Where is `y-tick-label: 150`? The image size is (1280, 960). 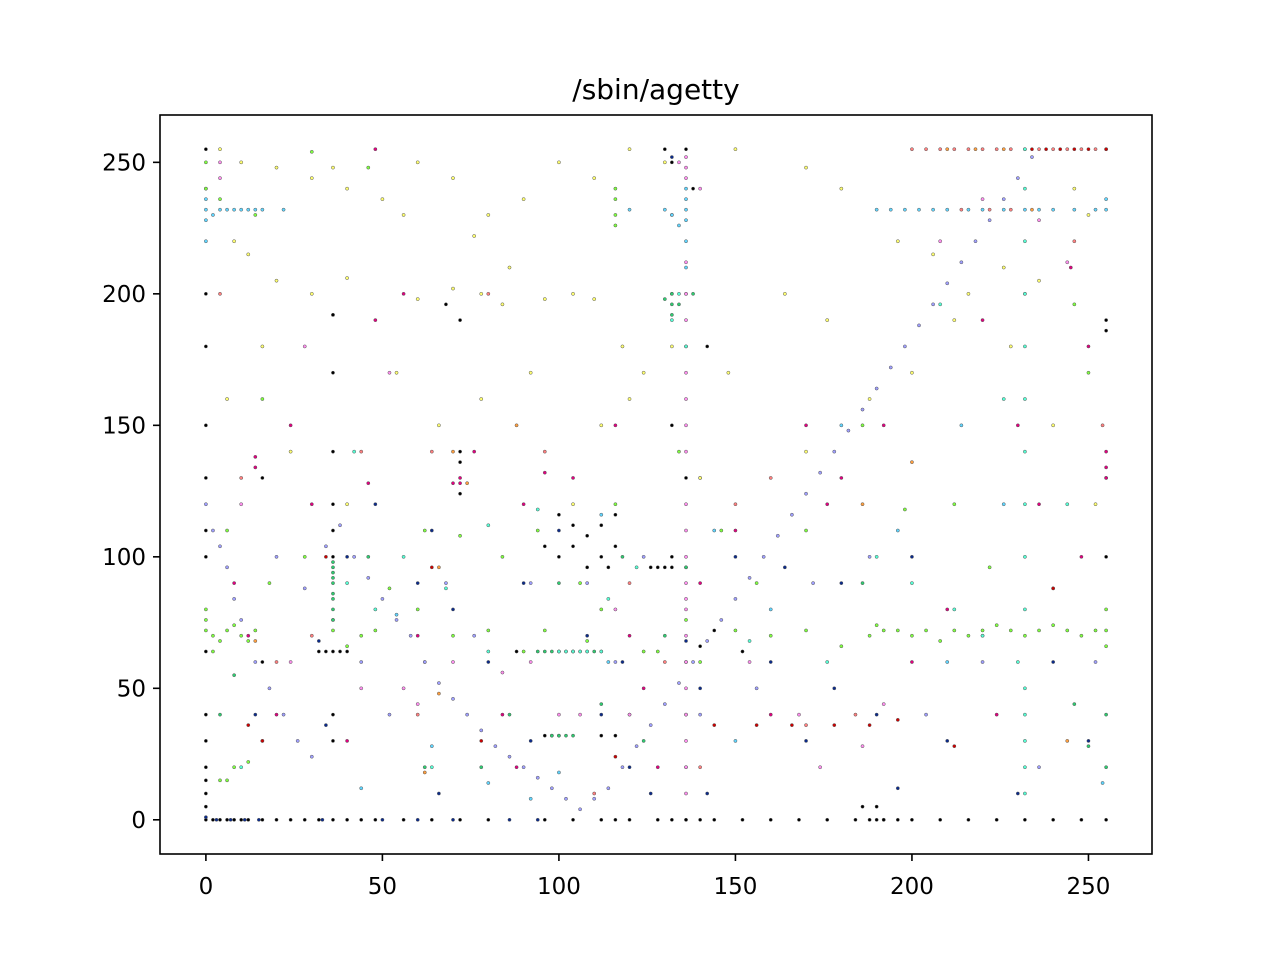
y-tick-label: 150 is located at coordinates (124, 426).